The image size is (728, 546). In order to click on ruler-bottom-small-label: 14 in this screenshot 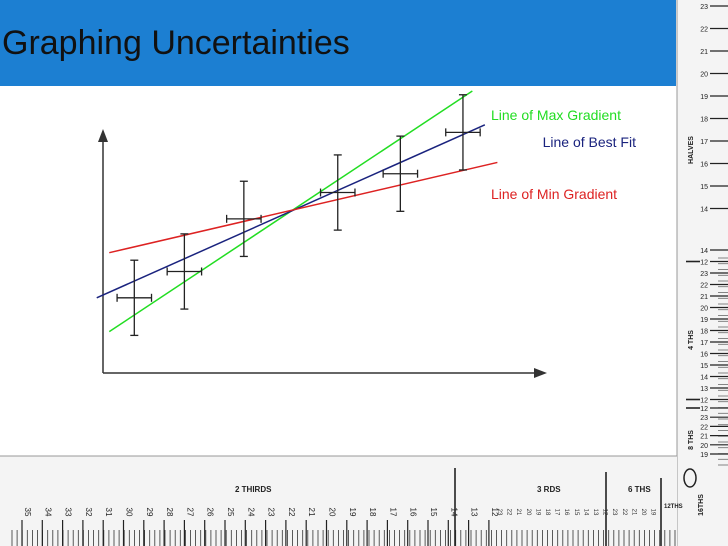, I will do `click(585, 512)`.